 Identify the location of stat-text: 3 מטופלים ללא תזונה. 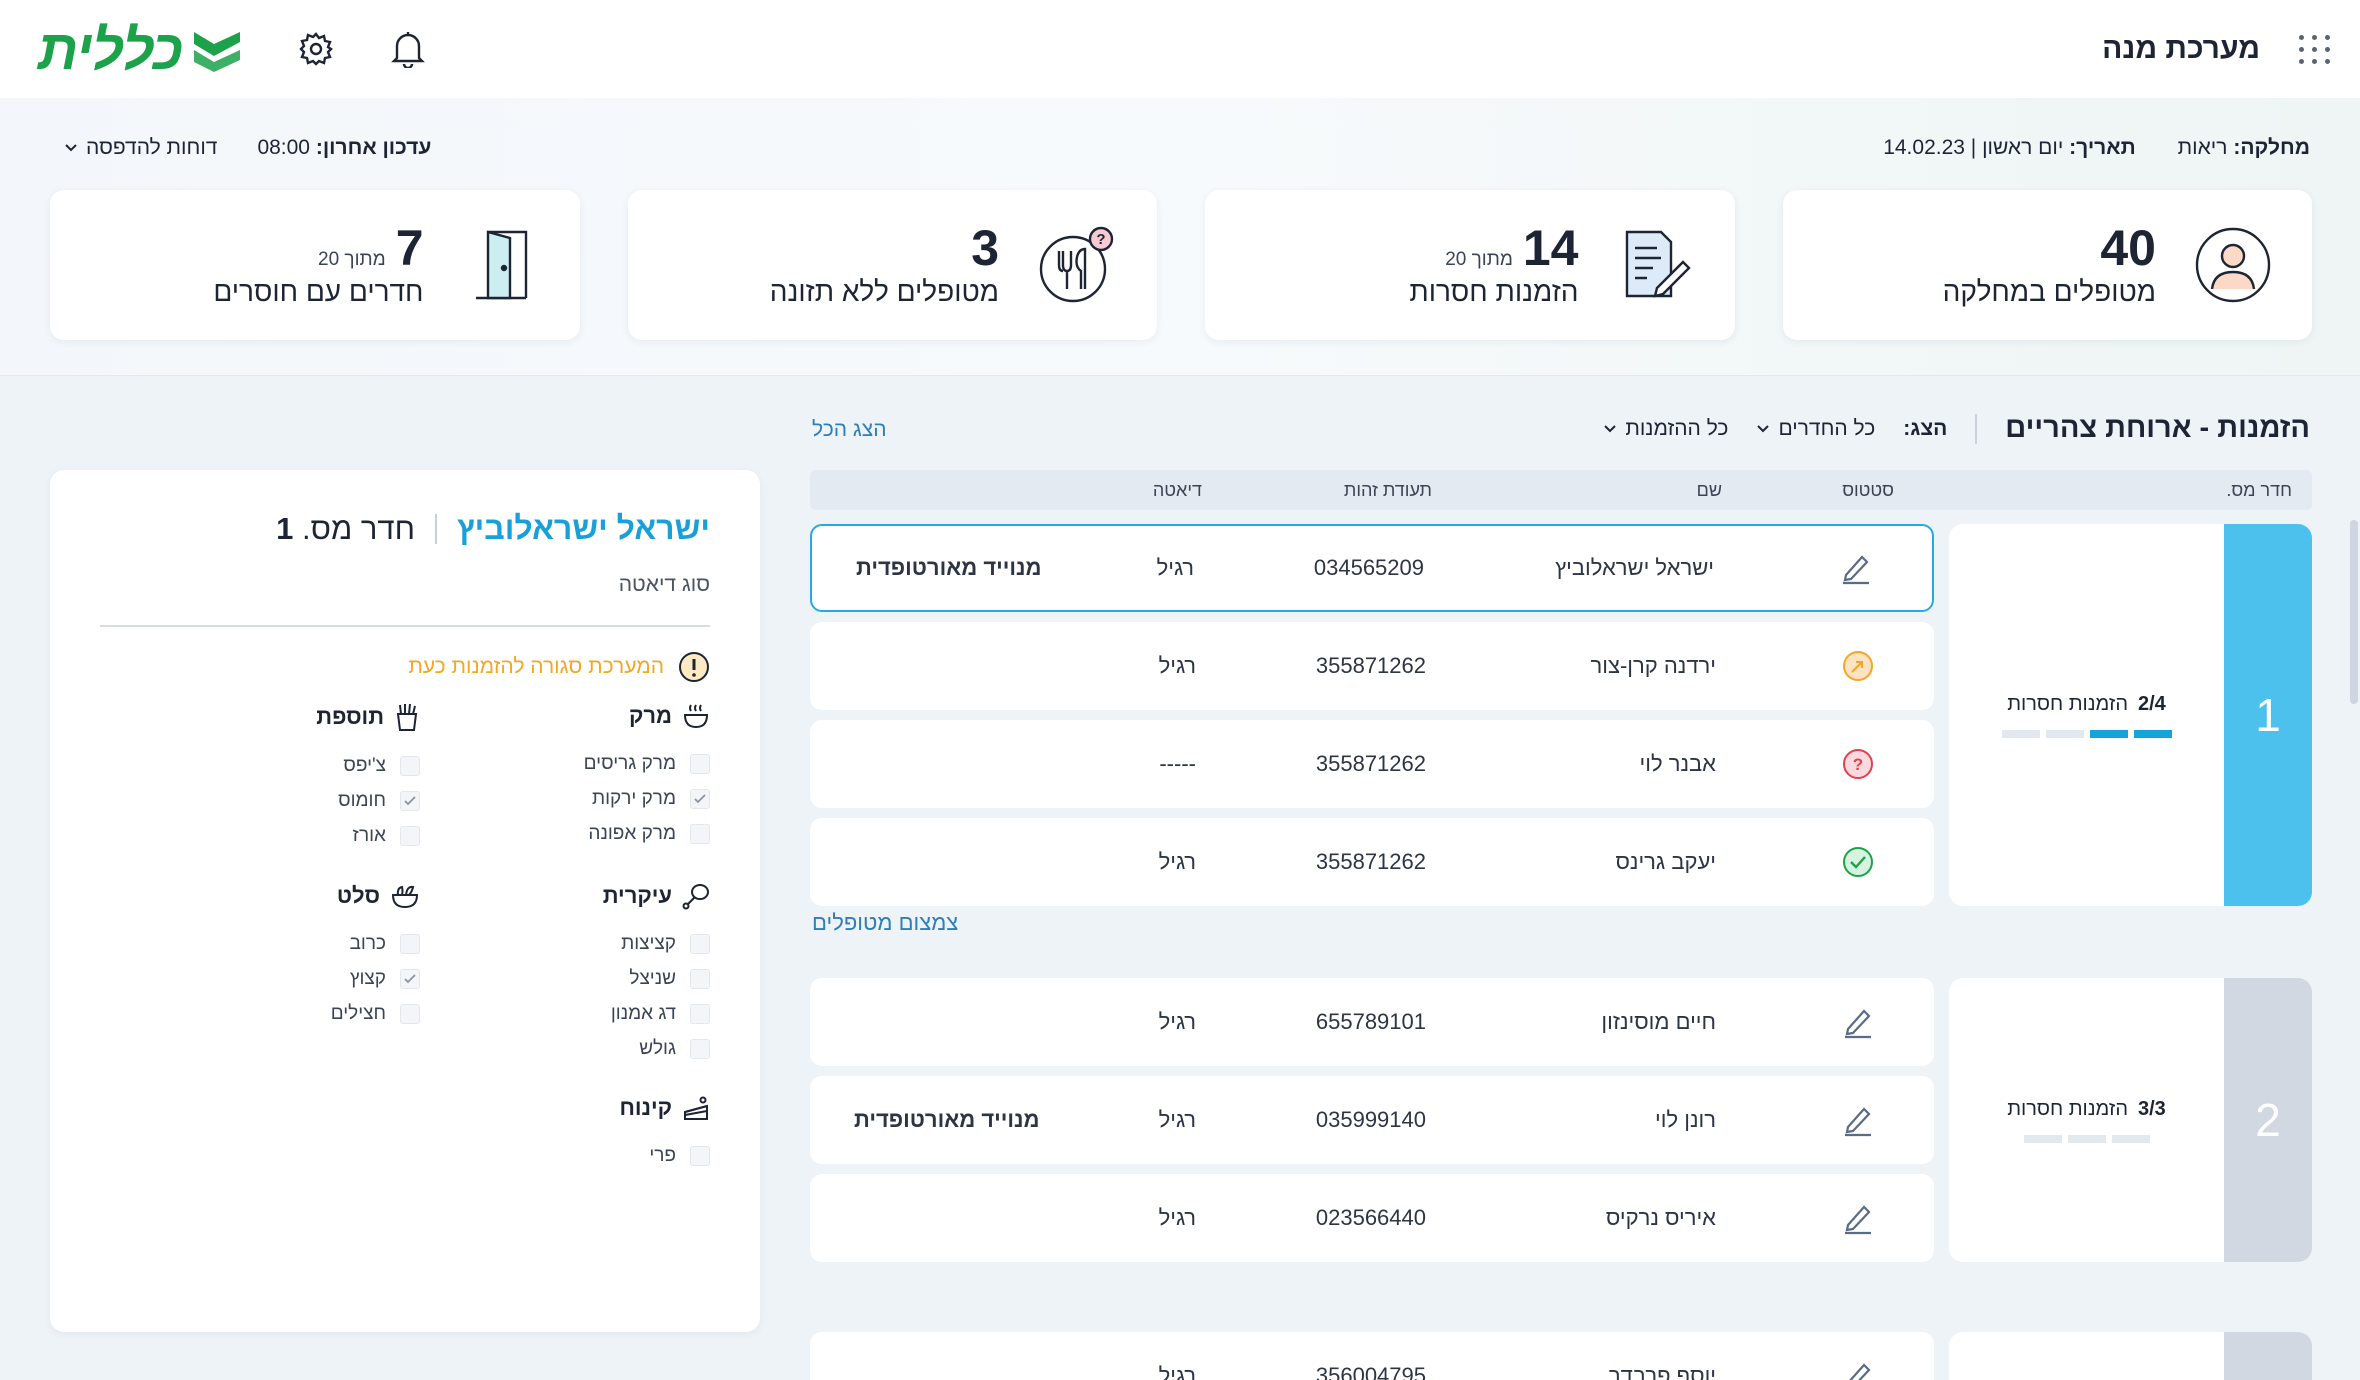
(884, 265).